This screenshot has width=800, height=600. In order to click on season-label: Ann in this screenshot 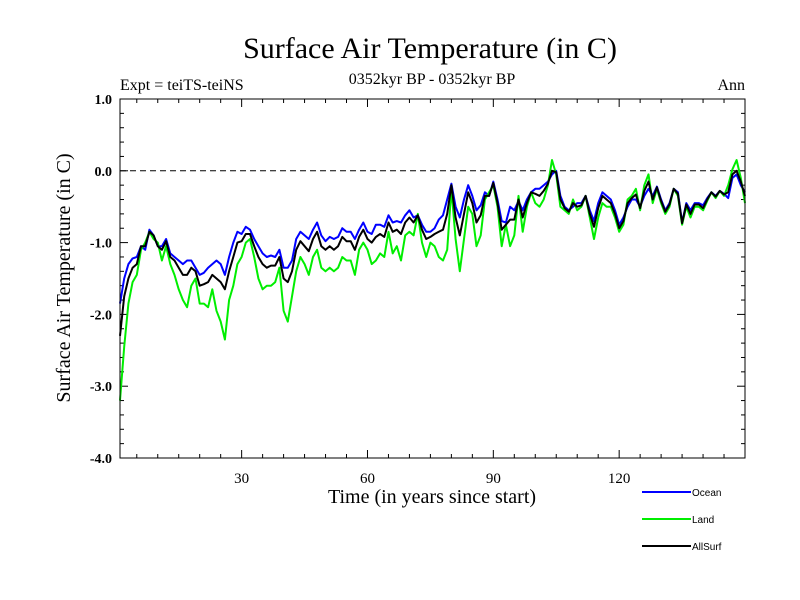, I will do `click(731, 85)`.